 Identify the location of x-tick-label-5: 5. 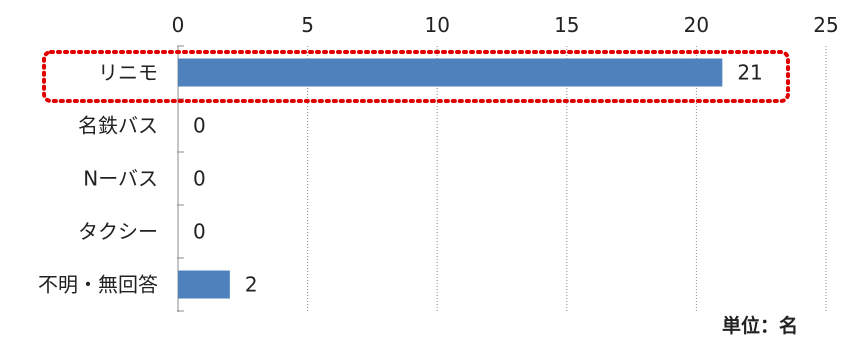
(307, 25).